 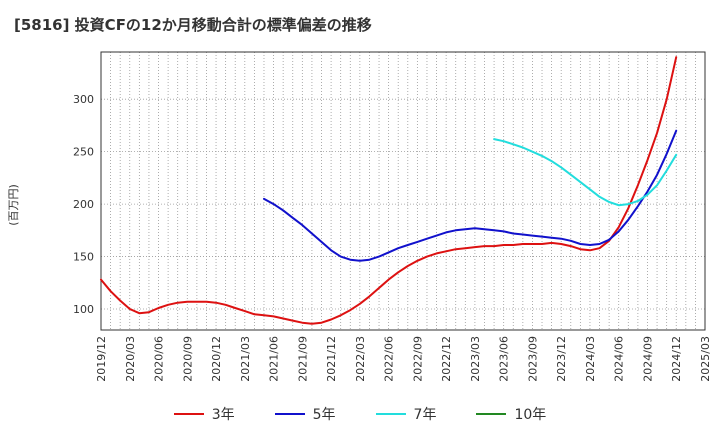 I want to click on legend-item: 5年, so click(x=305, y=414).